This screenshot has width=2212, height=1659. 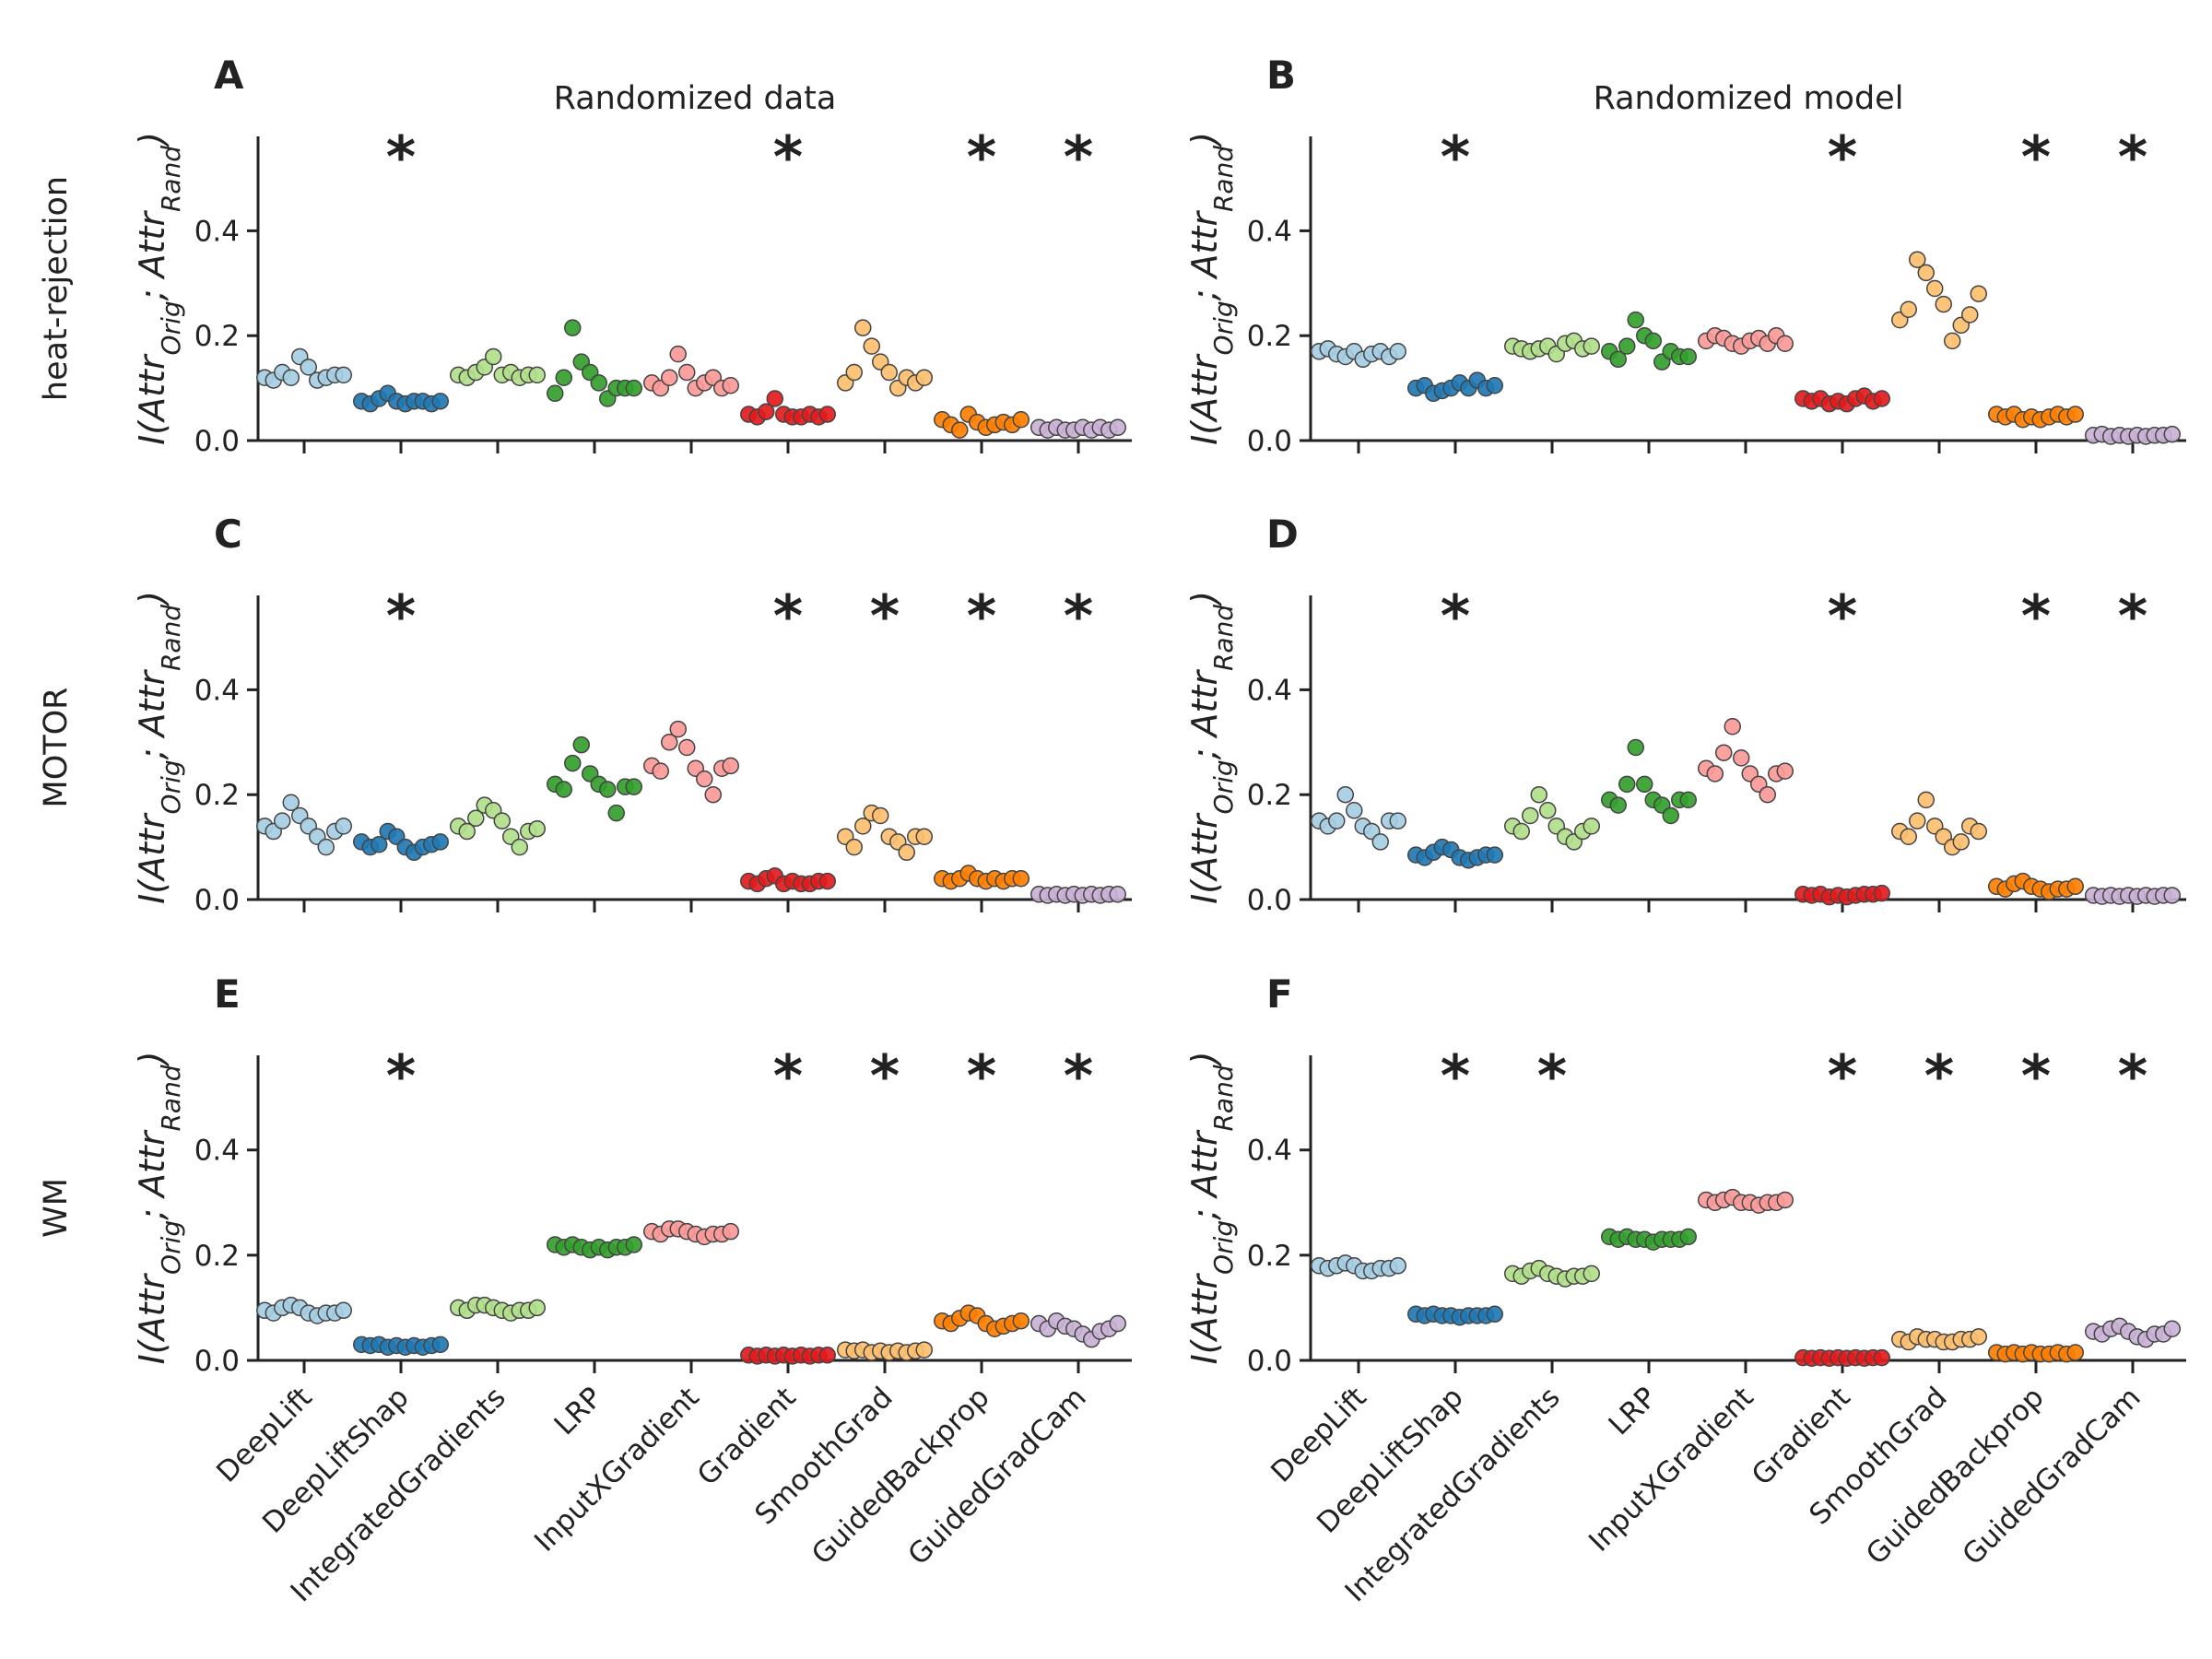 I want to click on y-axis-label-part: I(Attr, so click(x=152, y=858).